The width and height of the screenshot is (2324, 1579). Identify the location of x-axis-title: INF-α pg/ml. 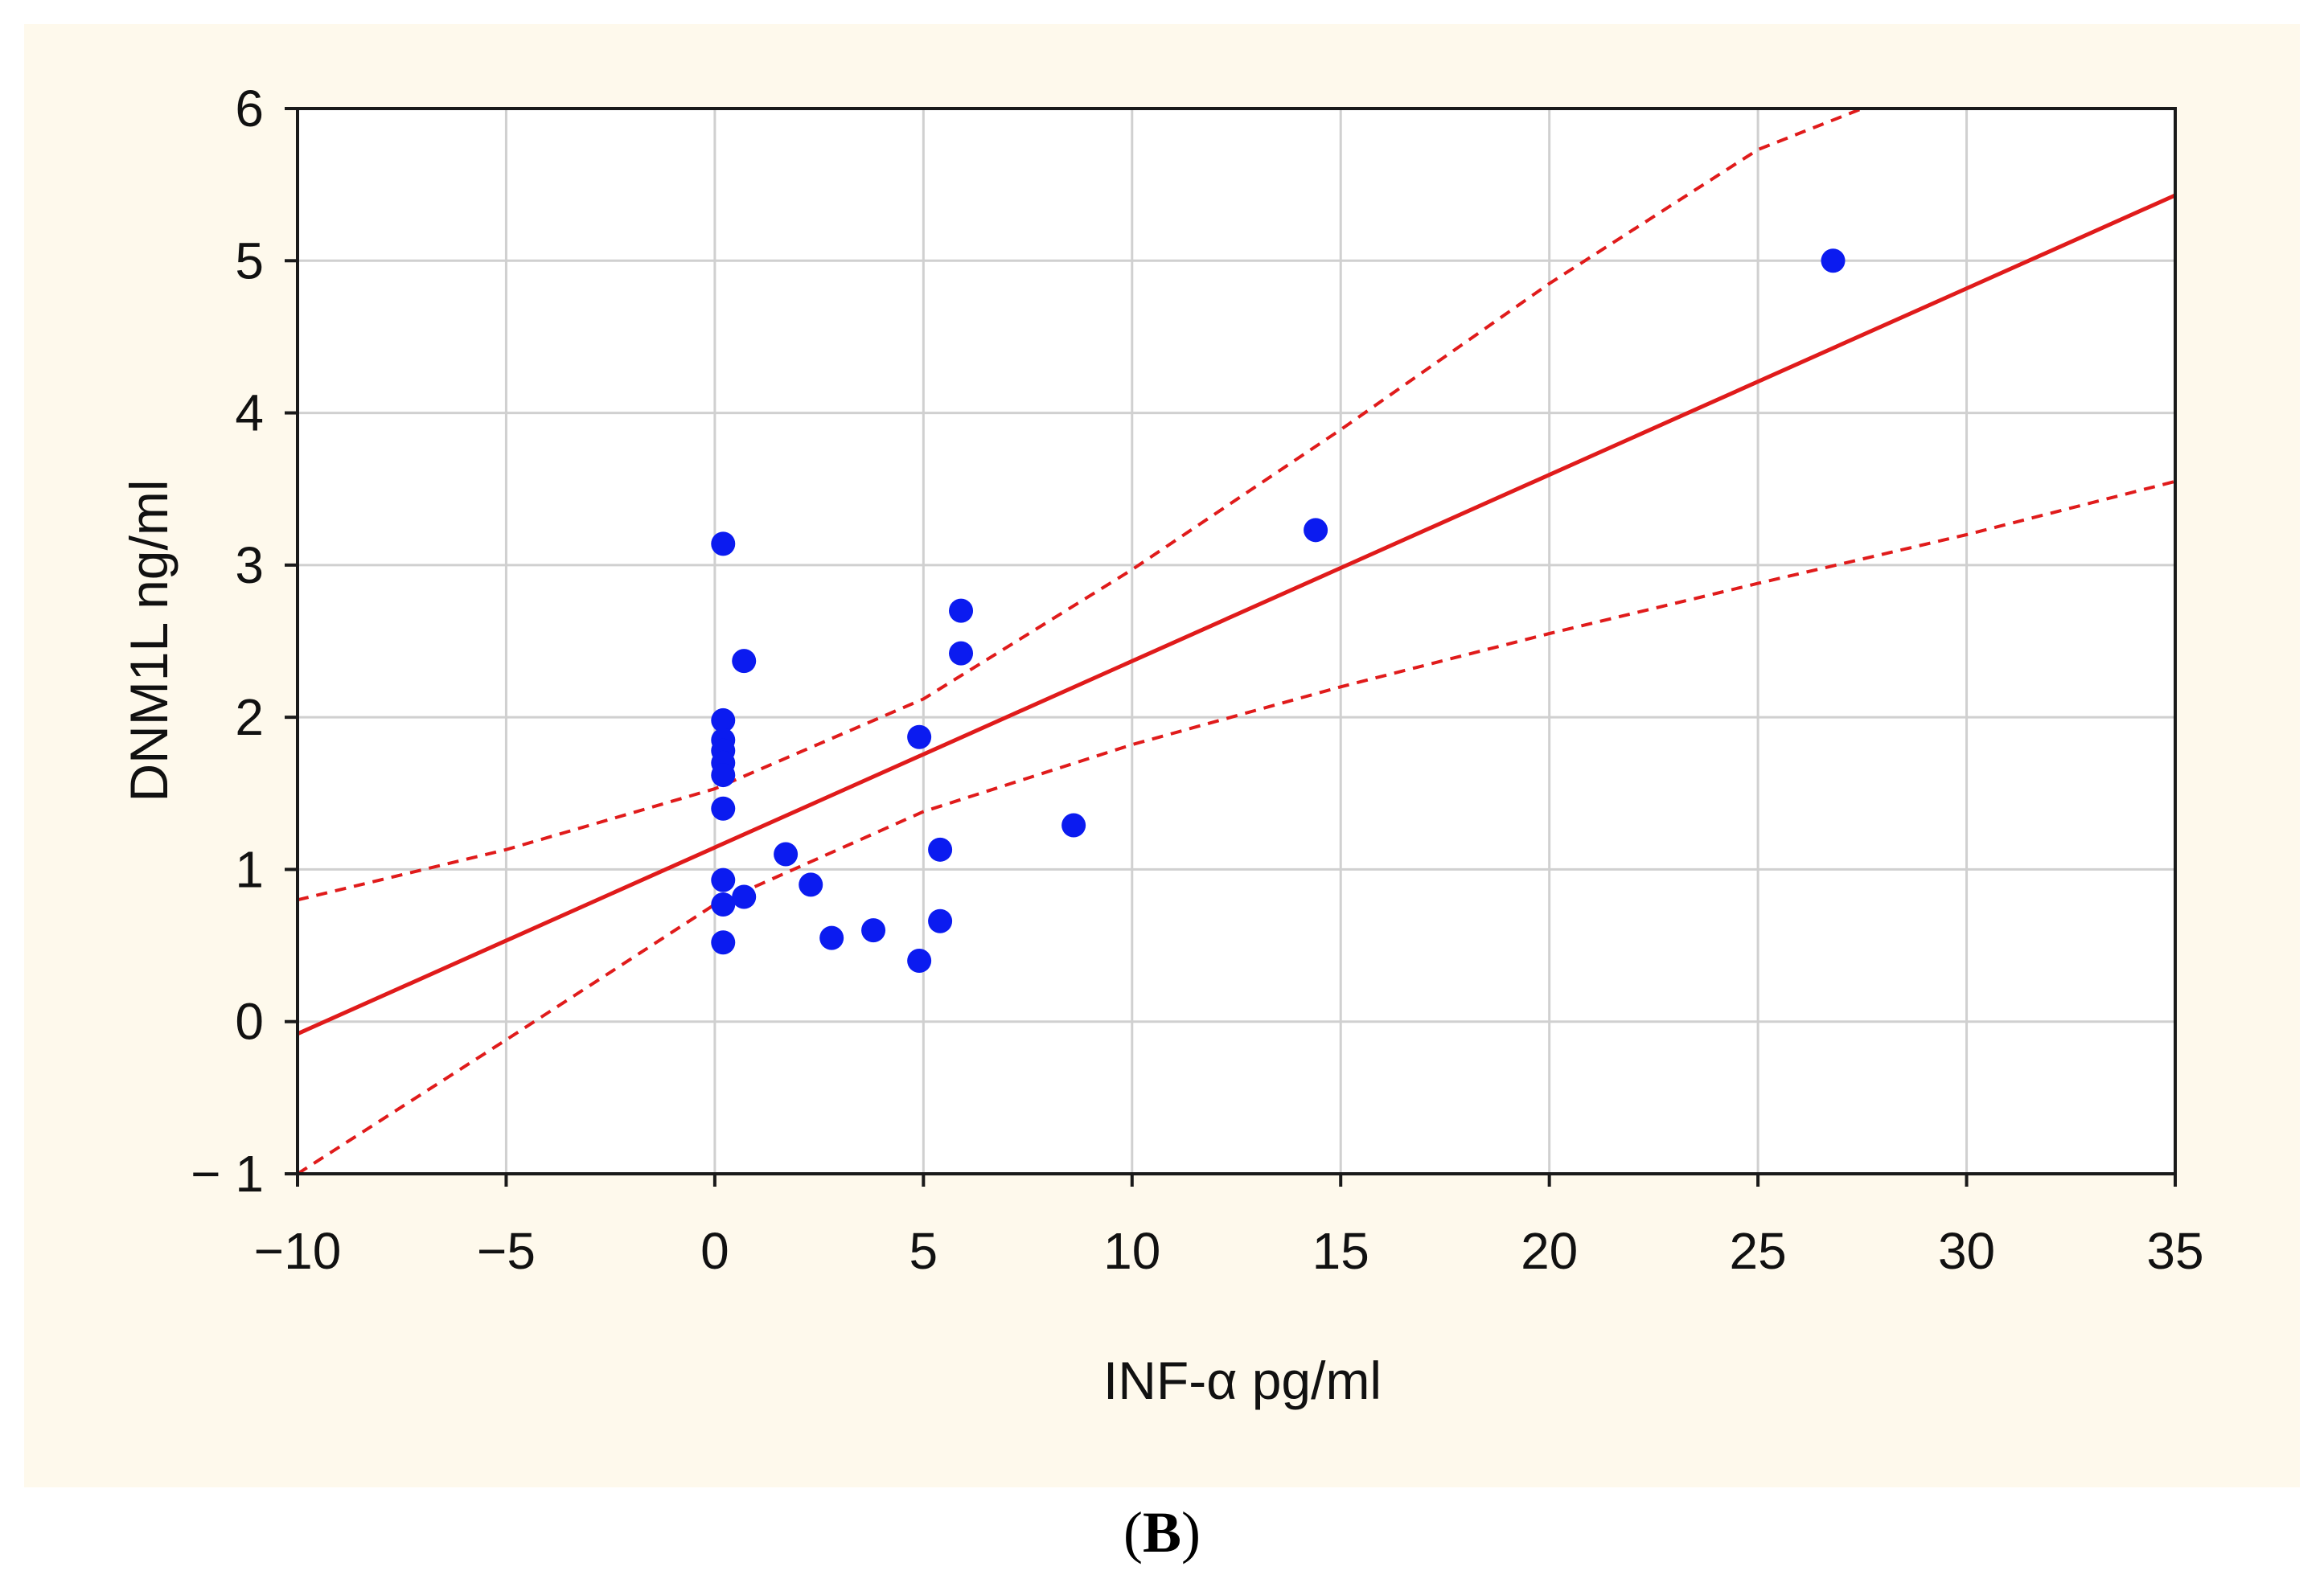
(1242, 1380).